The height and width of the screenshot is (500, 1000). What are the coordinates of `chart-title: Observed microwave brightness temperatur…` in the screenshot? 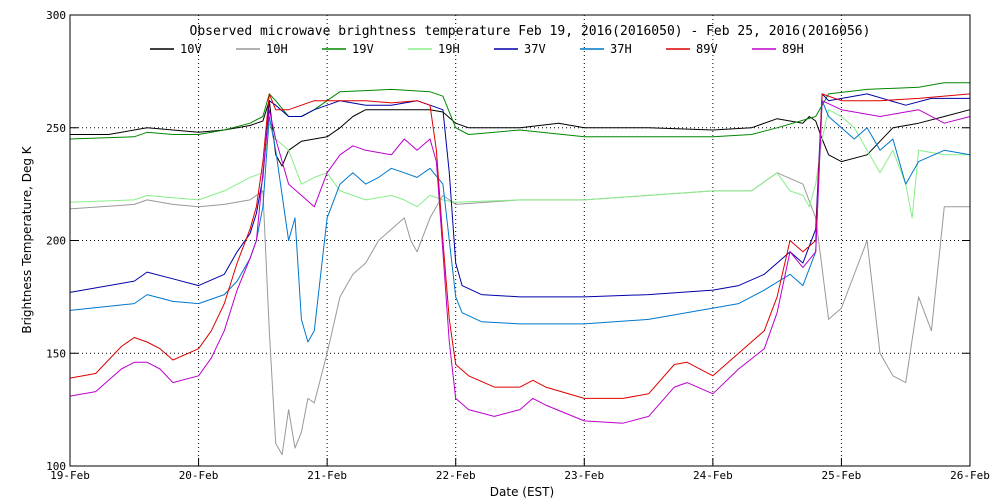 It's located at (530, 31).